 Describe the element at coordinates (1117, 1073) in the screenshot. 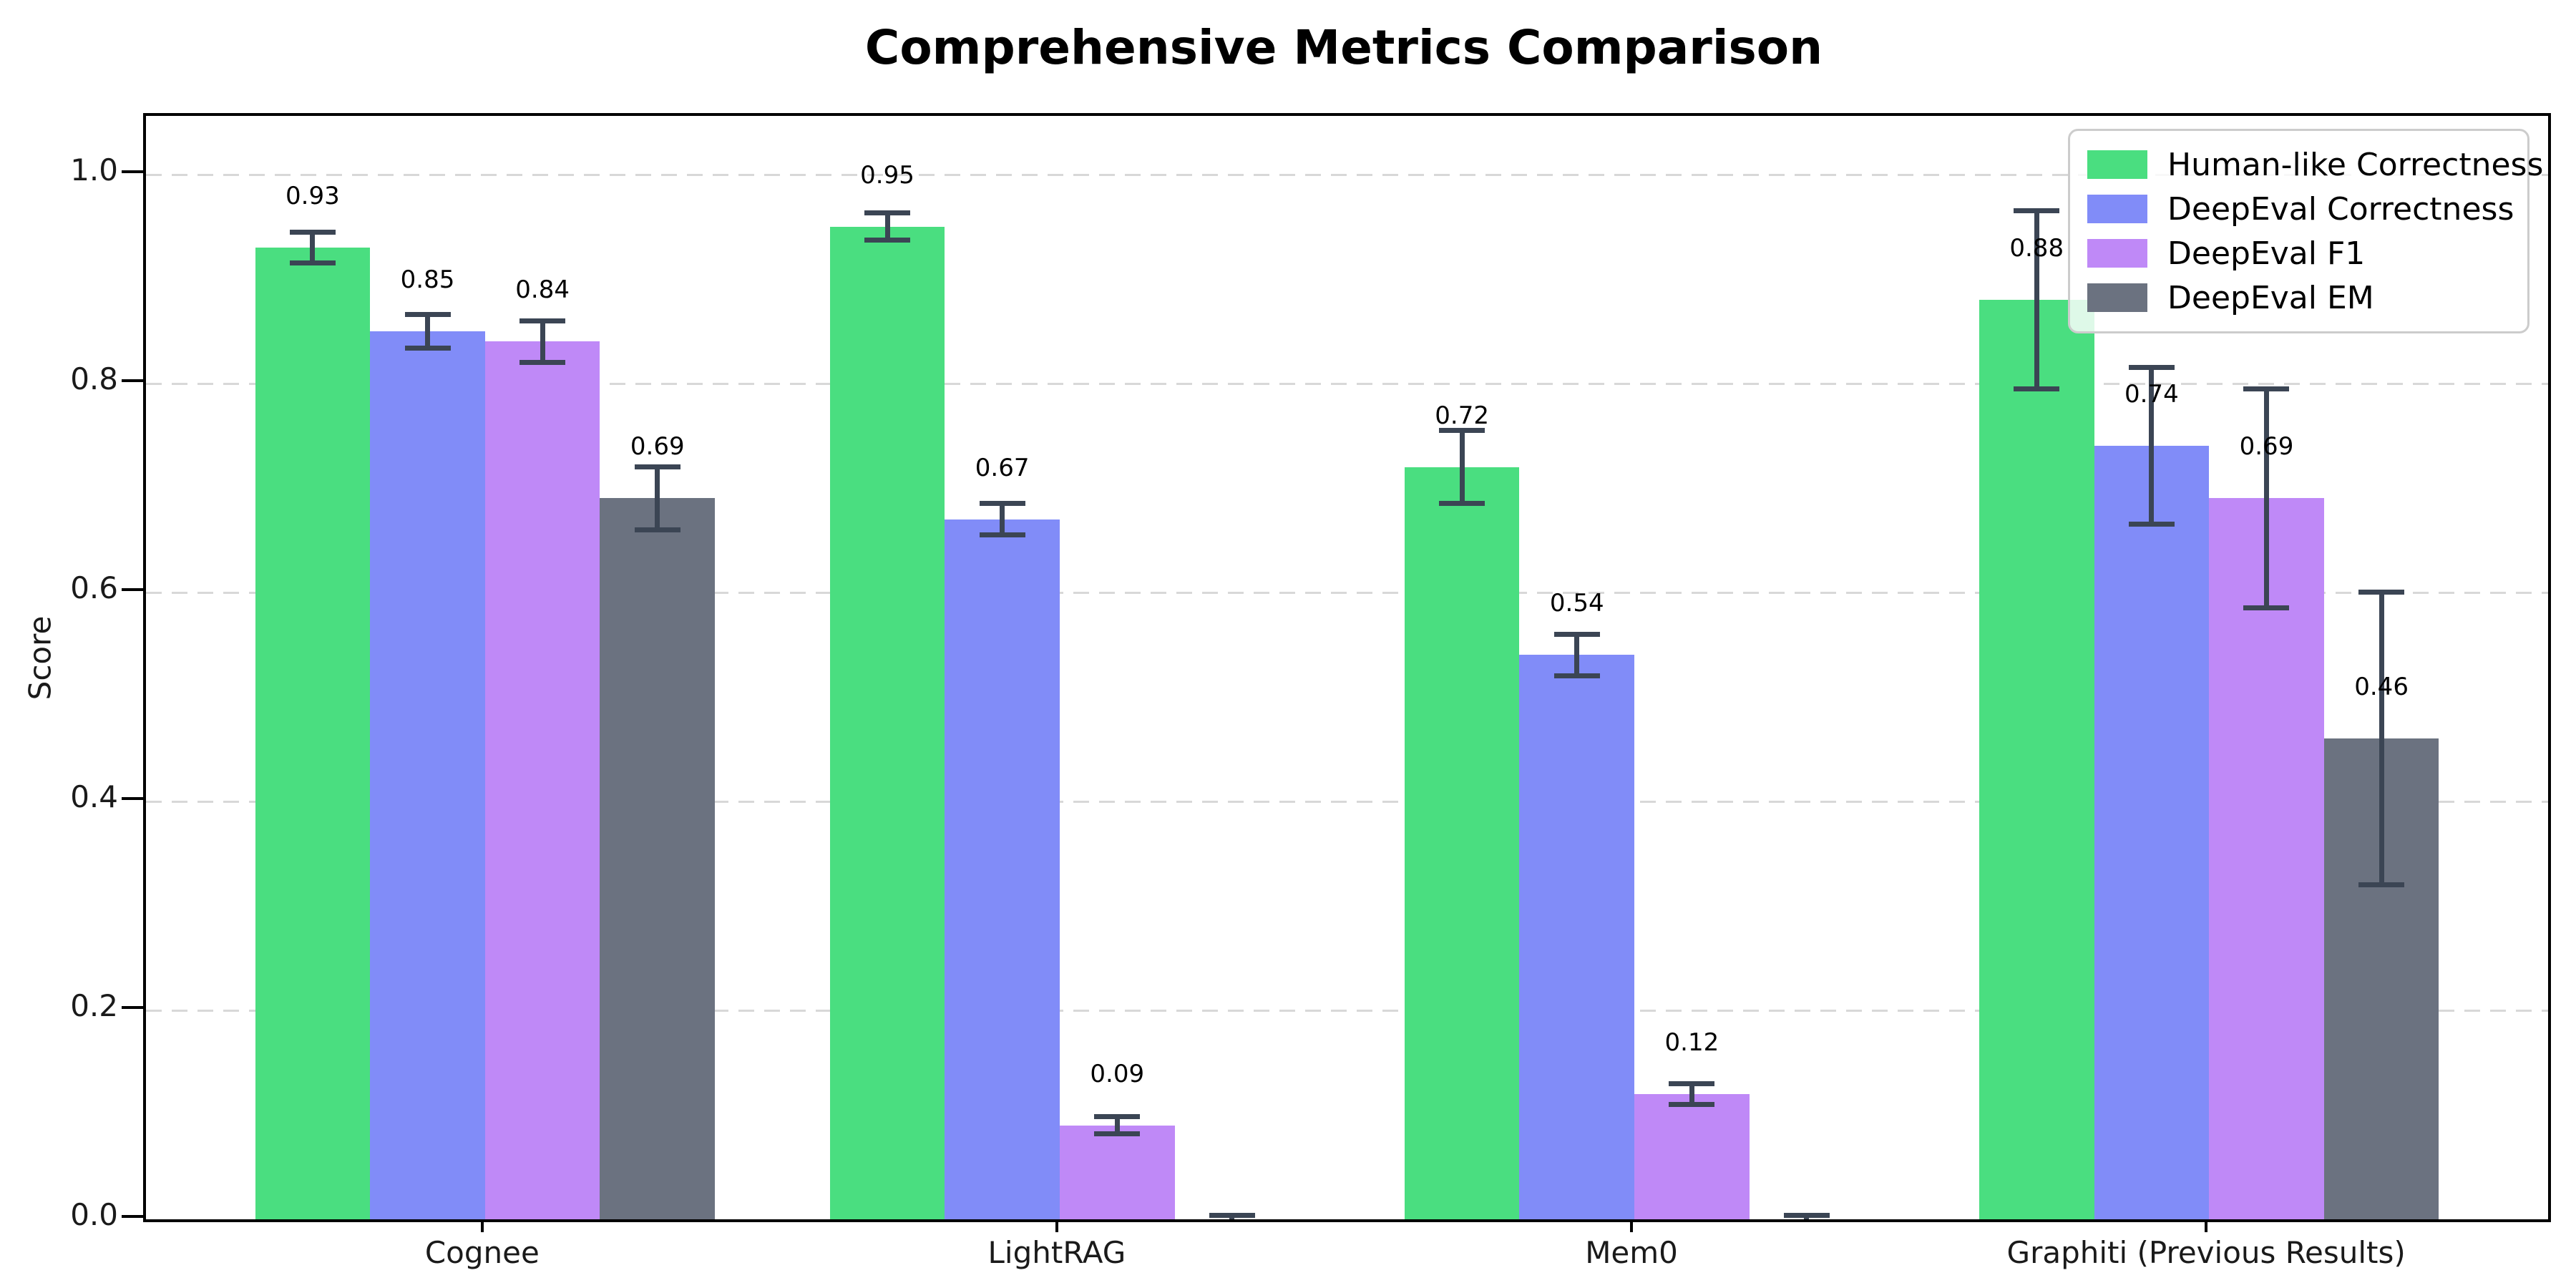

I see `value-label: 0.09` at that location.